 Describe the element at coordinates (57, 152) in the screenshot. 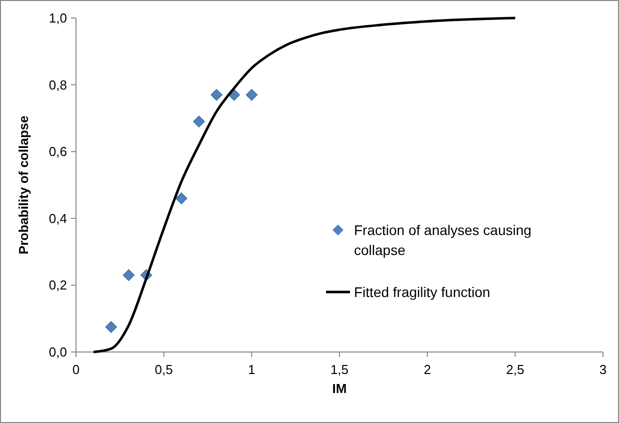

I see `y-tick-label: 0,6` at that location.